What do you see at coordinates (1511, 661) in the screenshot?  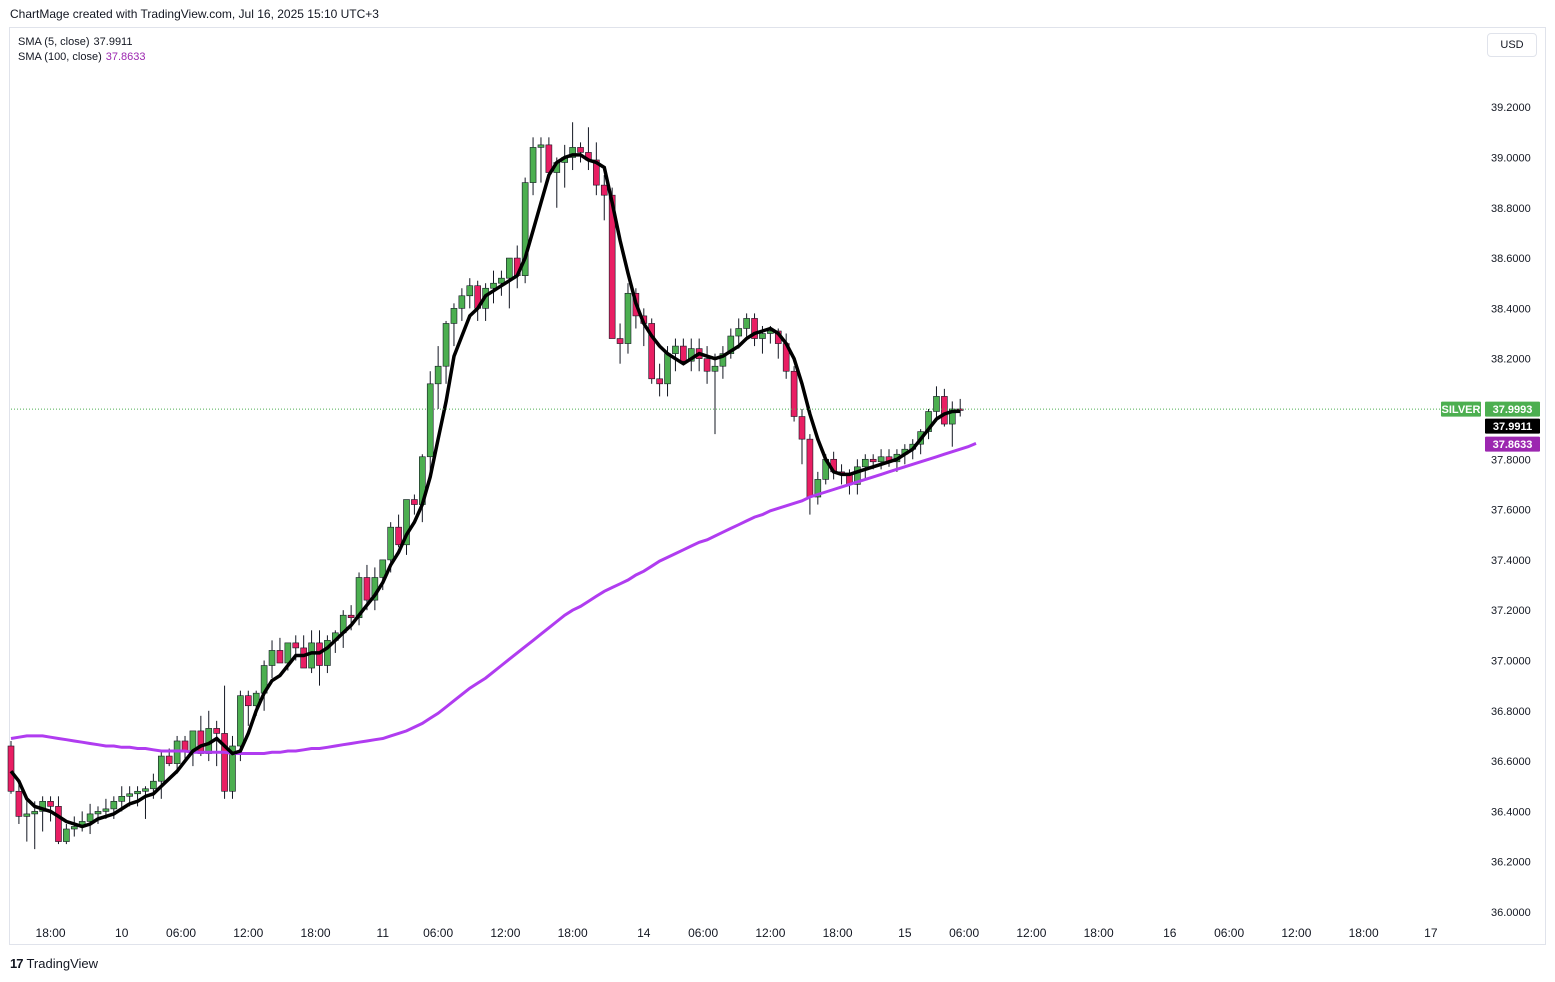 I see `y-tick-label: 37.0000` at bounding box center [1511, 661].